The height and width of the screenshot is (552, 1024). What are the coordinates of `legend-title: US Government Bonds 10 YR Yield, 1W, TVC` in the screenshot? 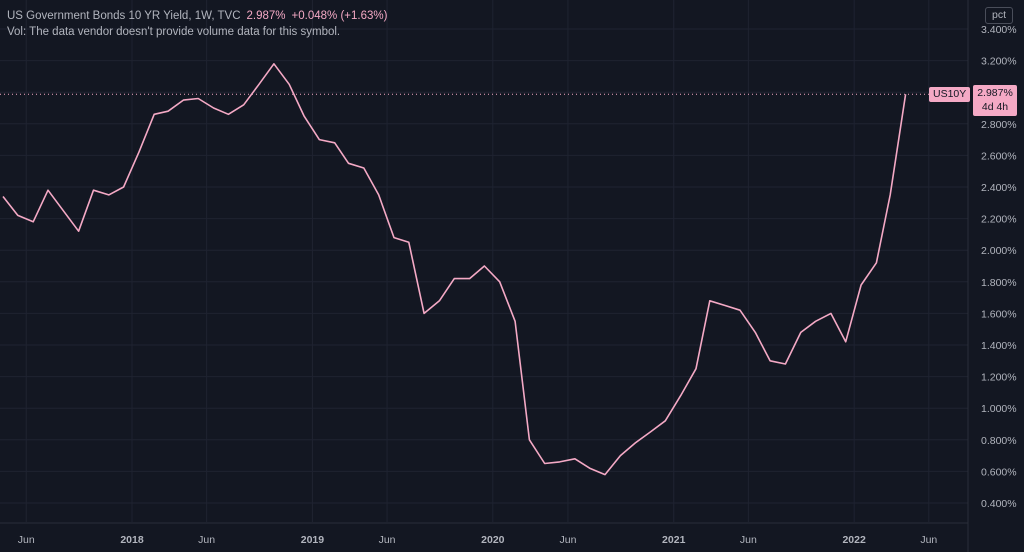 It's located at (124, 16).